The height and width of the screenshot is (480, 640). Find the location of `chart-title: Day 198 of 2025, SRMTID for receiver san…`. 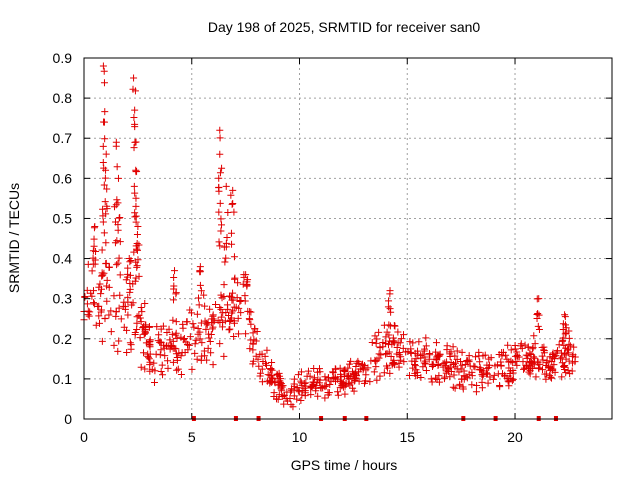

chart-title: Day 198 of 2025, SRMTID for receiver san… is located at coordinates (344, 27).